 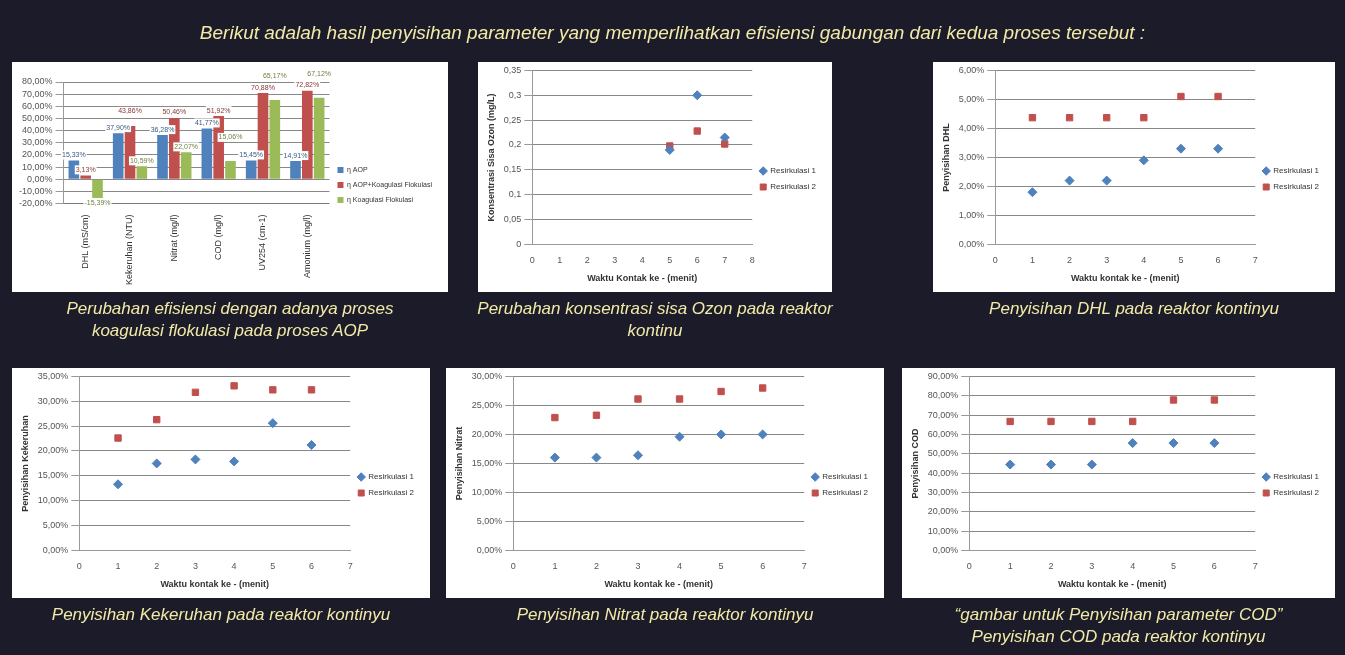 What do you see at coordinates (515, 144) in the screenshot?
I see `y-tick-label: 0,2` at bounding box center [515, 144].